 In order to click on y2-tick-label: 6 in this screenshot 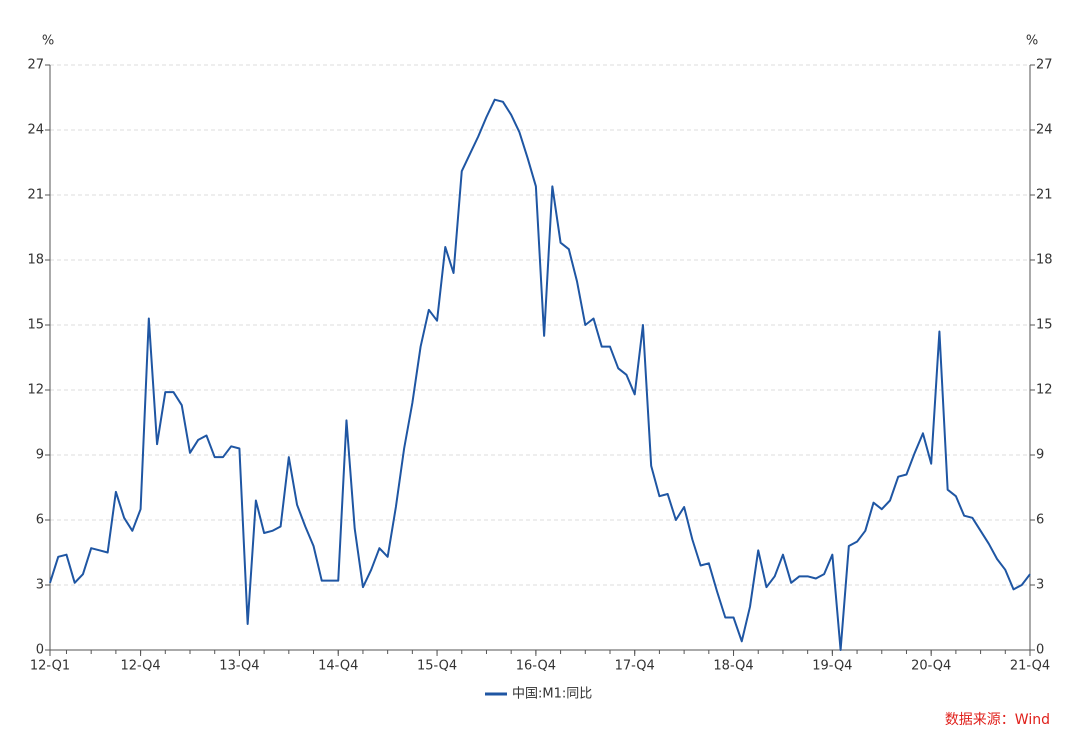, I will do `click(1040, 520)`.